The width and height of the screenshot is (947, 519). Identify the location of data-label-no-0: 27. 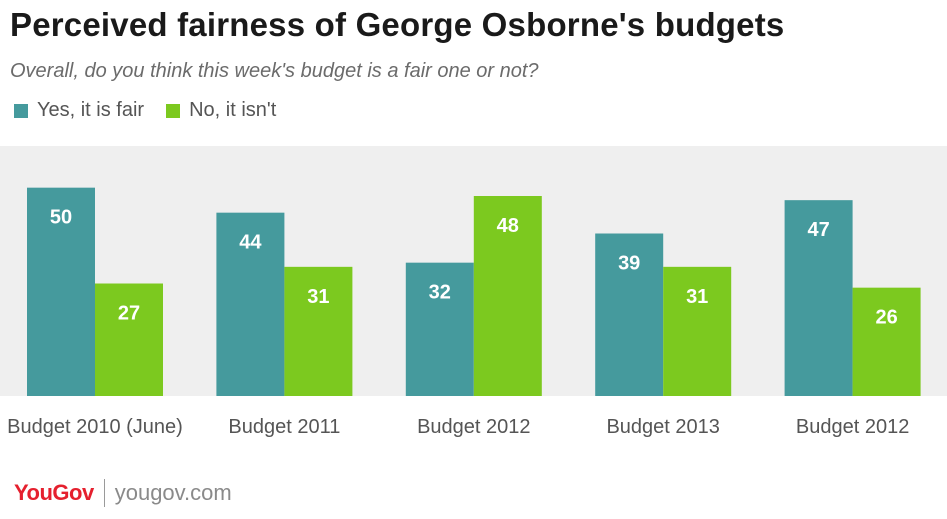
(129, 314).